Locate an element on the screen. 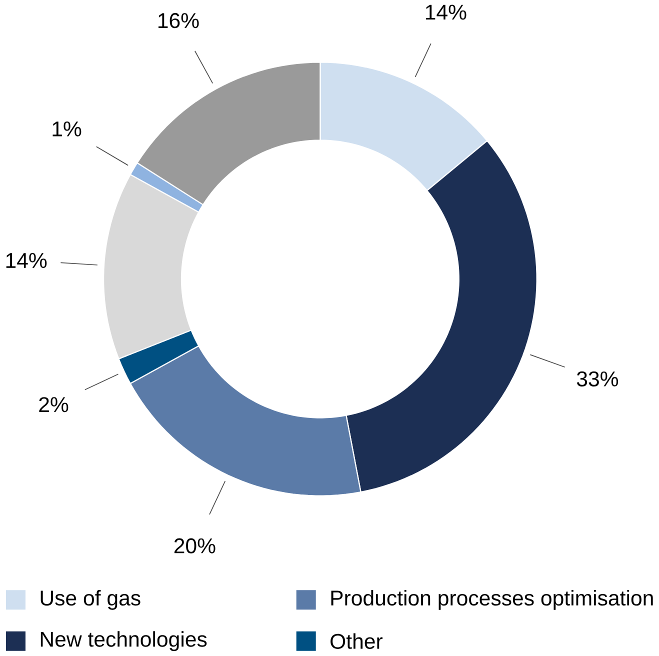 This screenshot has width=659, height=656. data-label: 33% is located at coordinates (597, 379).